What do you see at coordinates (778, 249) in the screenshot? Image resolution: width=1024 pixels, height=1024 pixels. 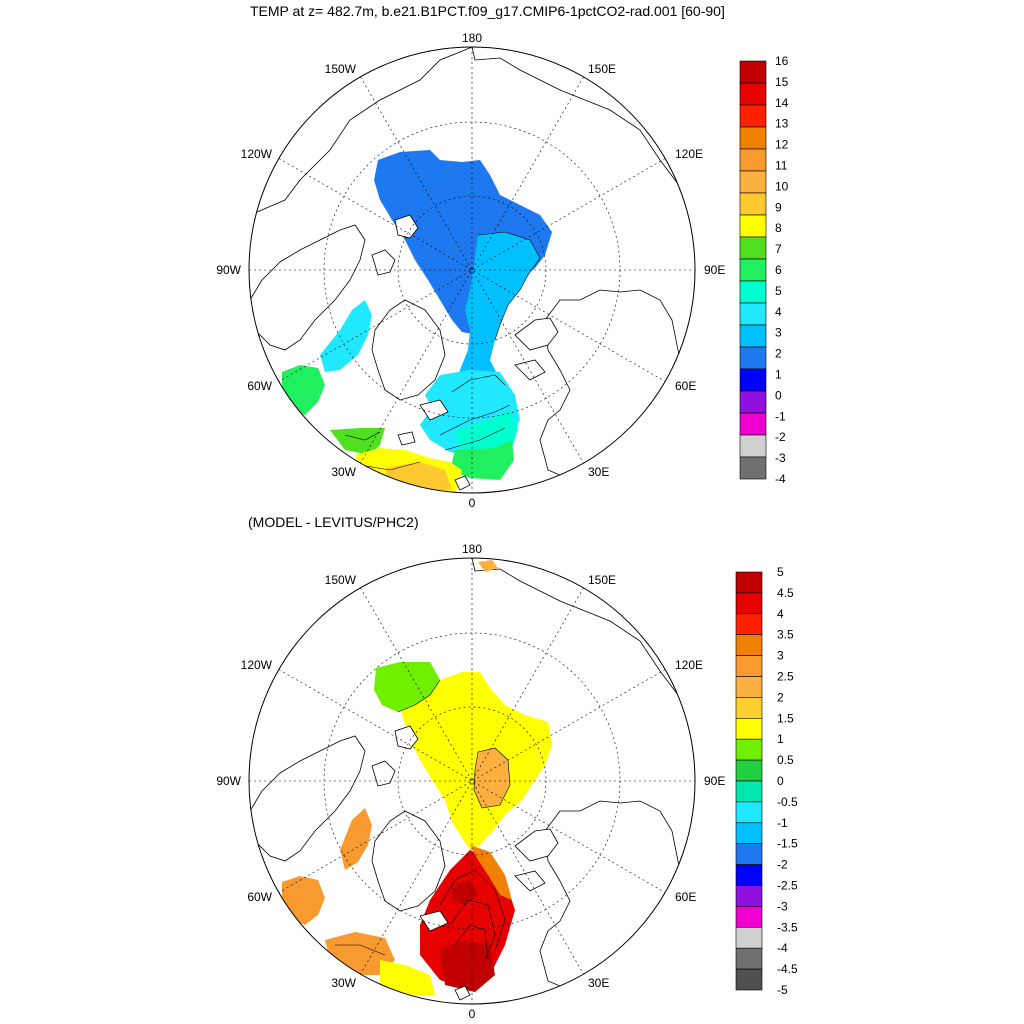 I see `colorbar-tick-label: 7` at bounding box center [778, 249].